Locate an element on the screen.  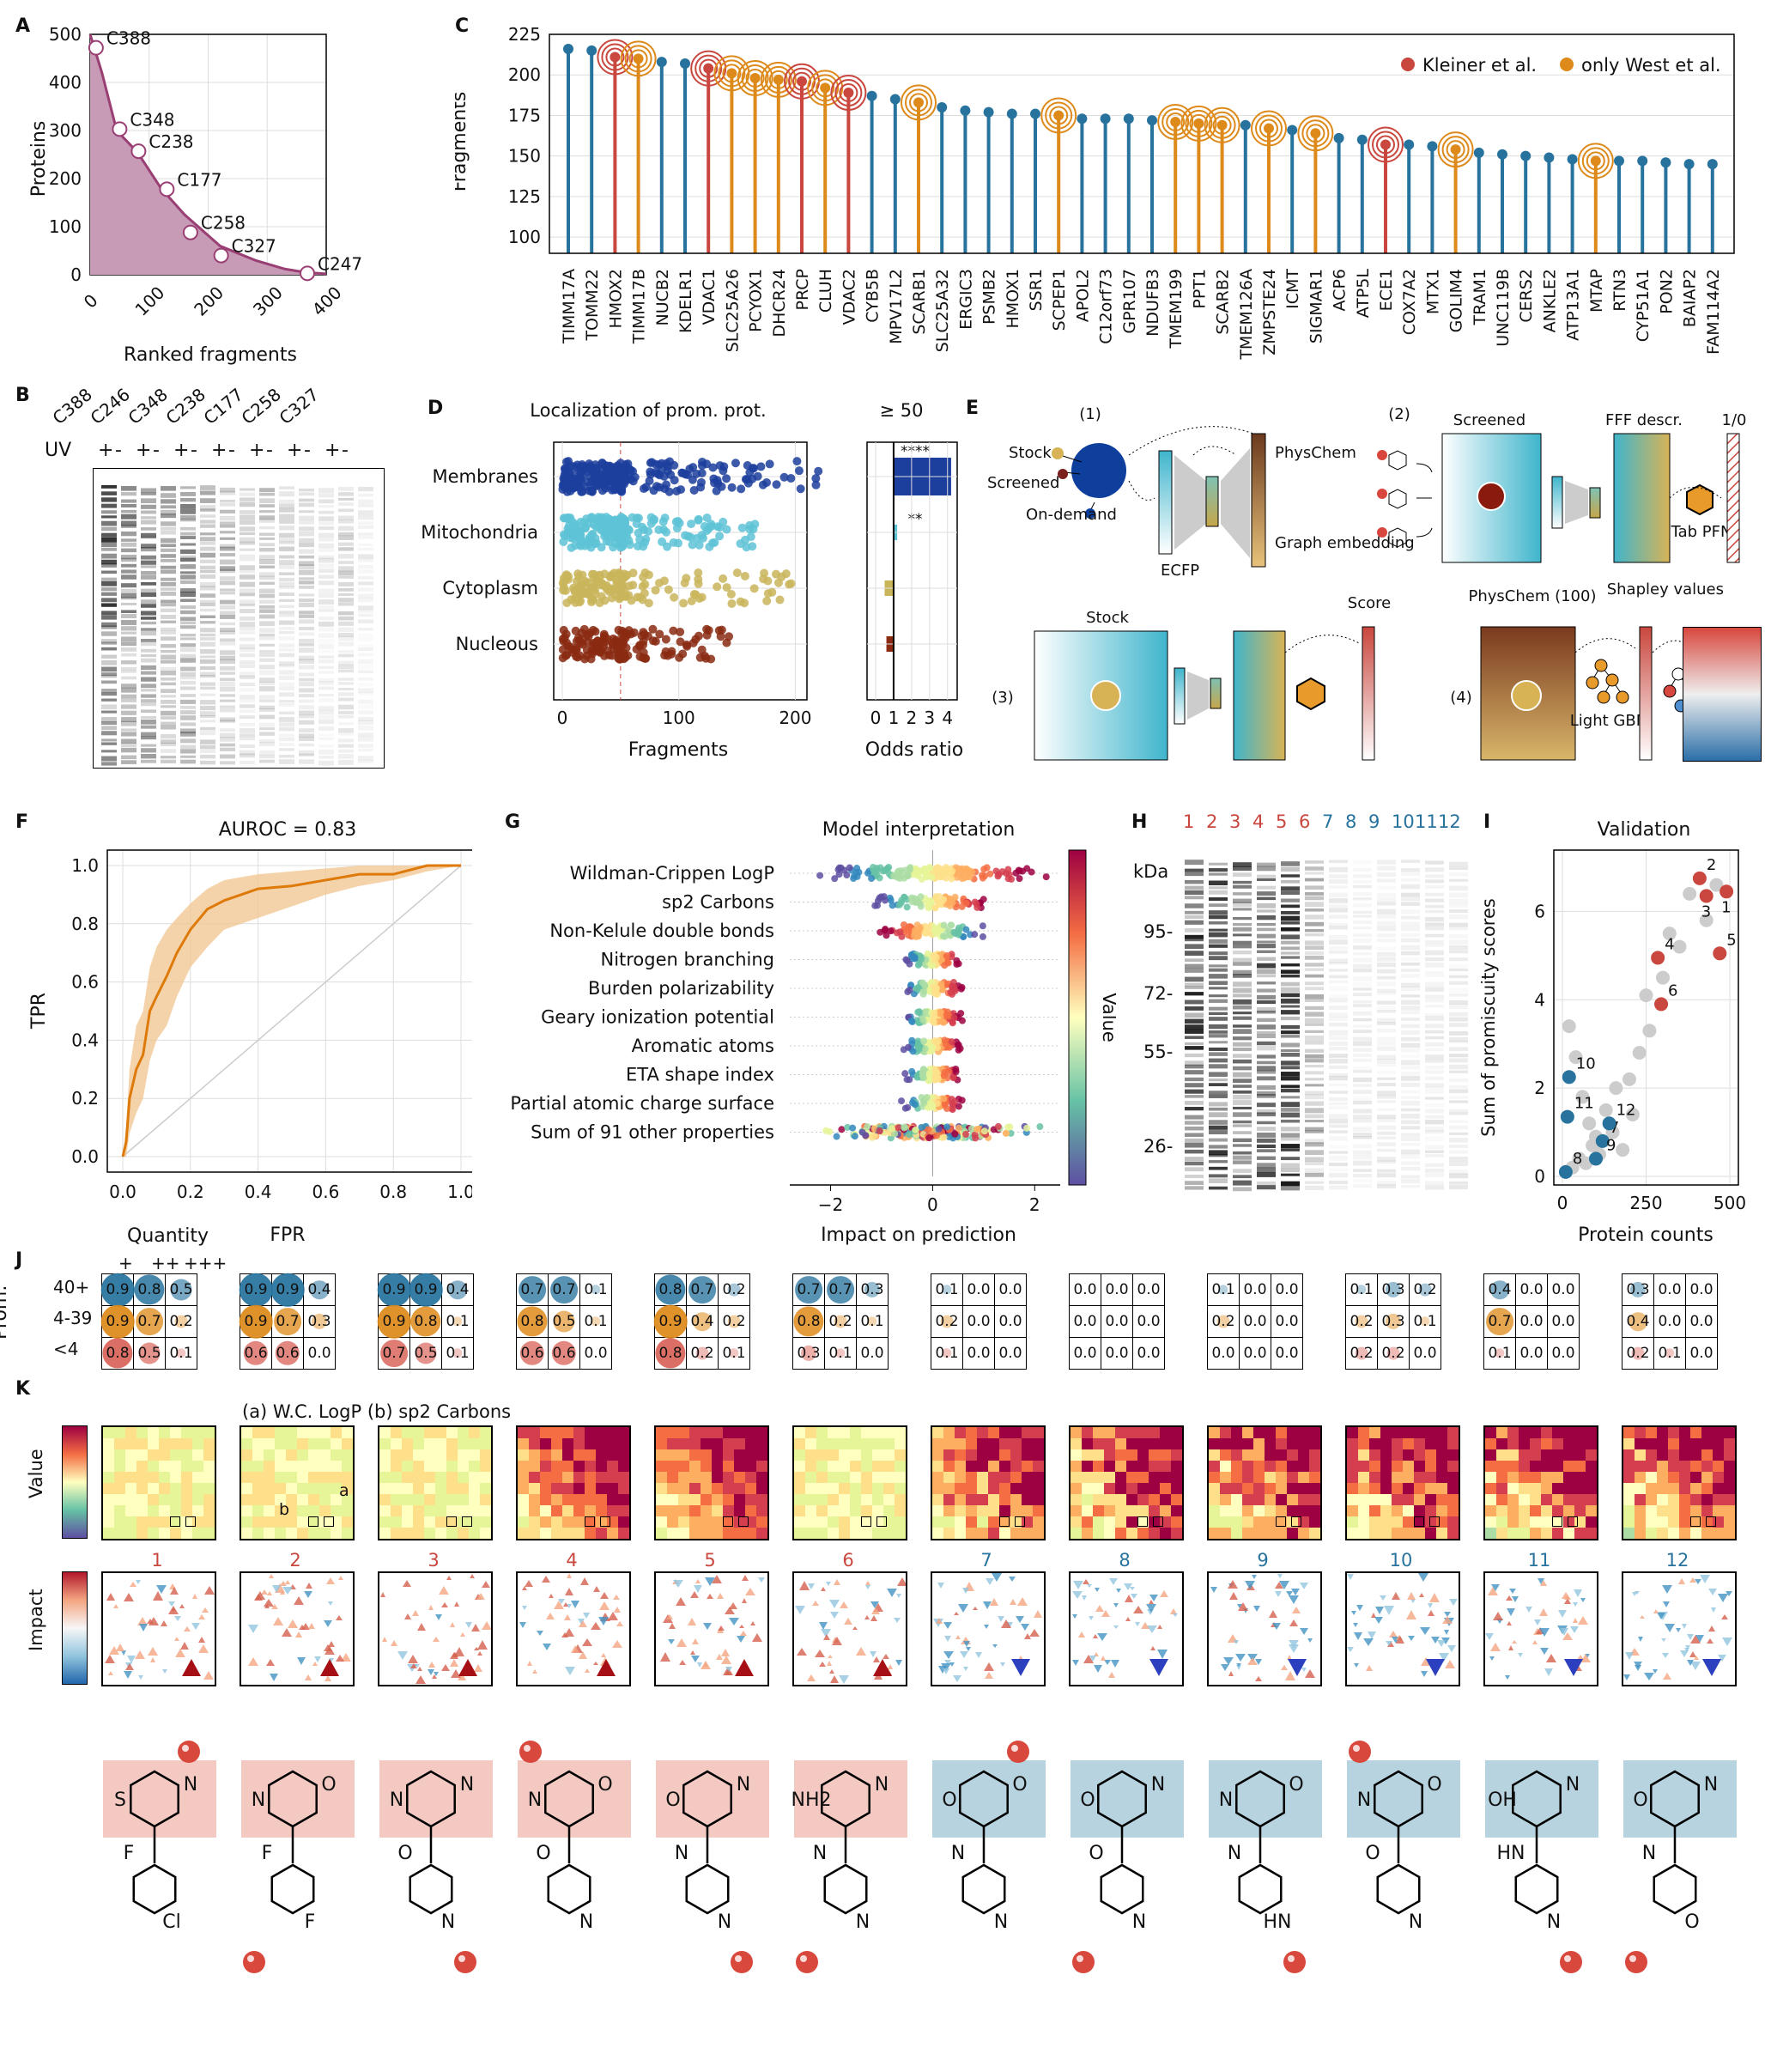
panel-j-value: 0.0 is located at coordinates (1701, 1354).